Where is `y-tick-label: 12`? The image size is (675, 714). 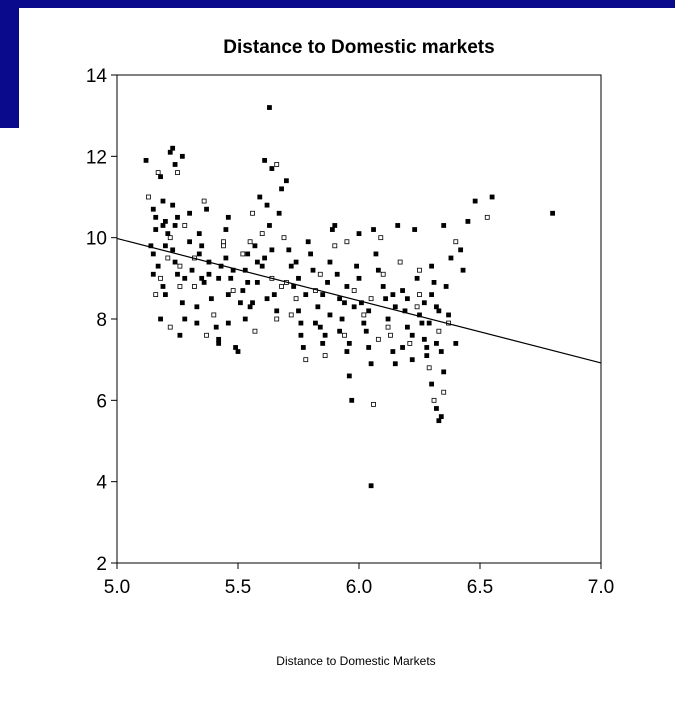 y-tick-label: 12 is located at coordinates (96, 157).